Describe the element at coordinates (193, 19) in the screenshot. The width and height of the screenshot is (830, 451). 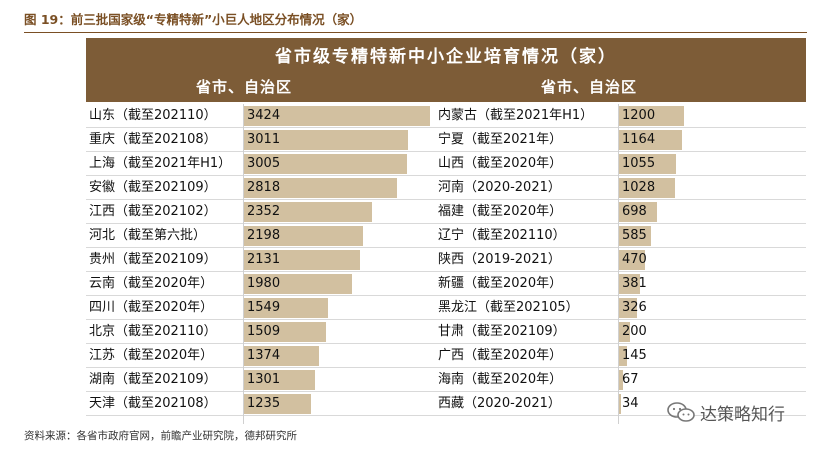
I see `figure-title: 图 19：前三批国家级“专精特新”小巨人地区分布情况（家）` at that location.